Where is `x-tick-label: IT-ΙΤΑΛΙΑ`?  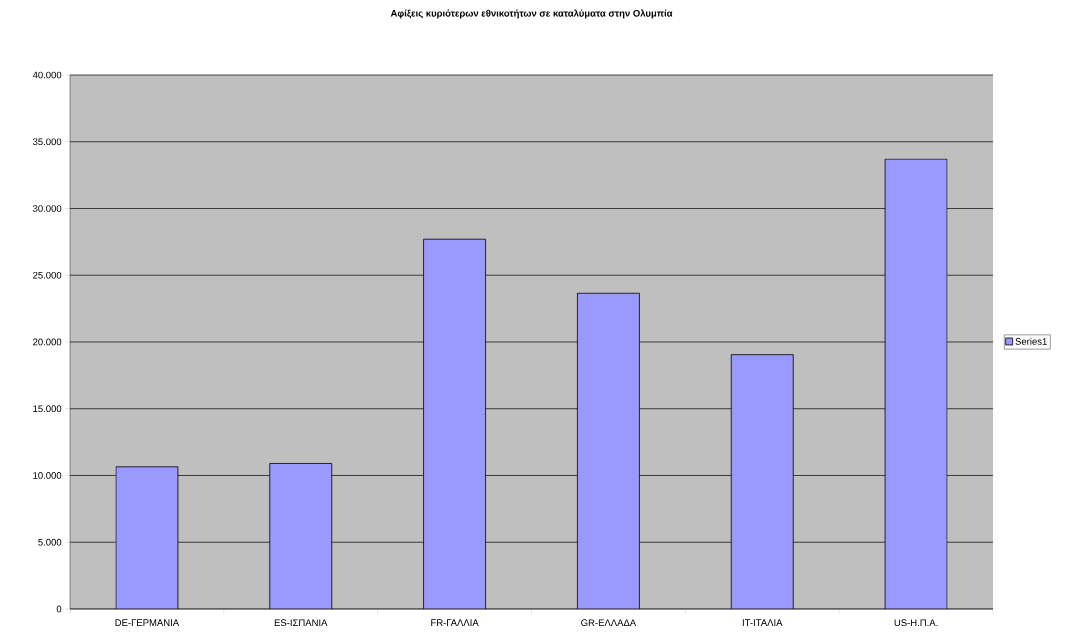 x-tick-label: IT-ΙΤΑΛΙΑ is located at coordinates (762, 622).